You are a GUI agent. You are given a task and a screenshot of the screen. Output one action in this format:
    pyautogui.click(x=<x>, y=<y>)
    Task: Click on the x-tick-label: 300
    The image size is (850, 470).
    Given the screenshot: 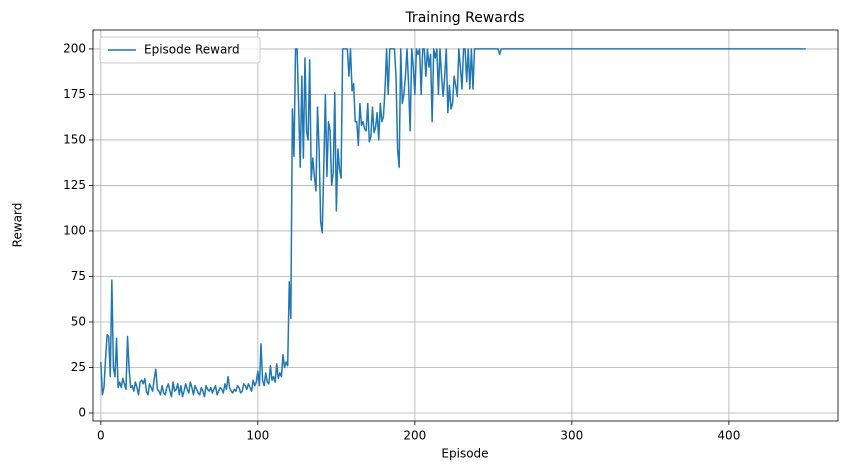 What is the action you would take?
    pyautogui.click(x=571, y=436)
    